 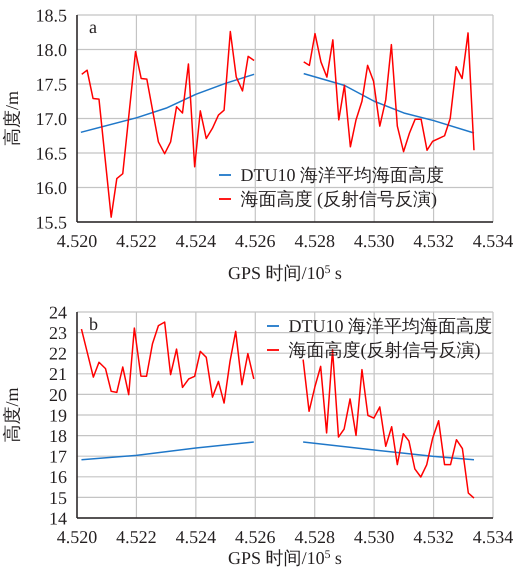 I want to click on y-tick-label: 16.5, so click(x=51, y=153).